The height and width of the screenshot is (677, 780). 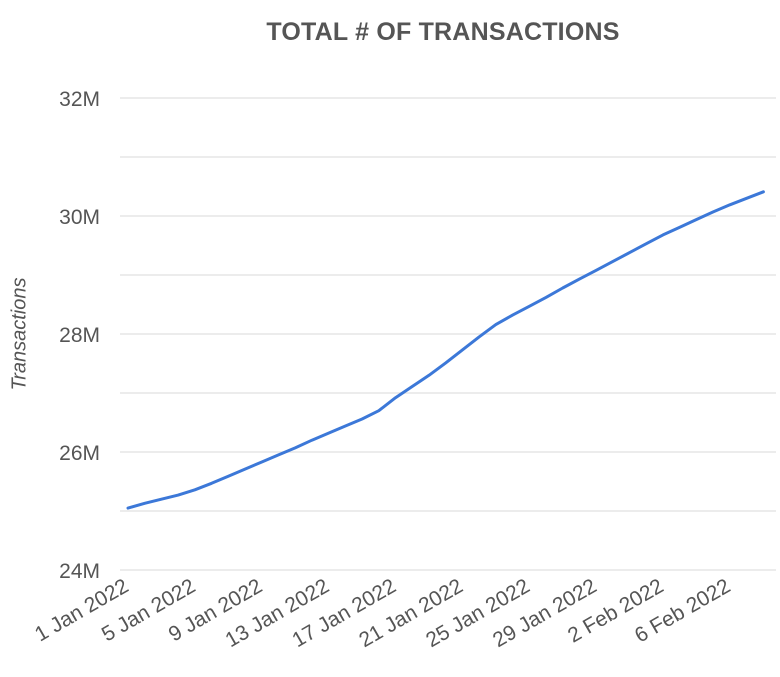 I want to click on y-tick-label: 32M, so click(x=79, y=99).